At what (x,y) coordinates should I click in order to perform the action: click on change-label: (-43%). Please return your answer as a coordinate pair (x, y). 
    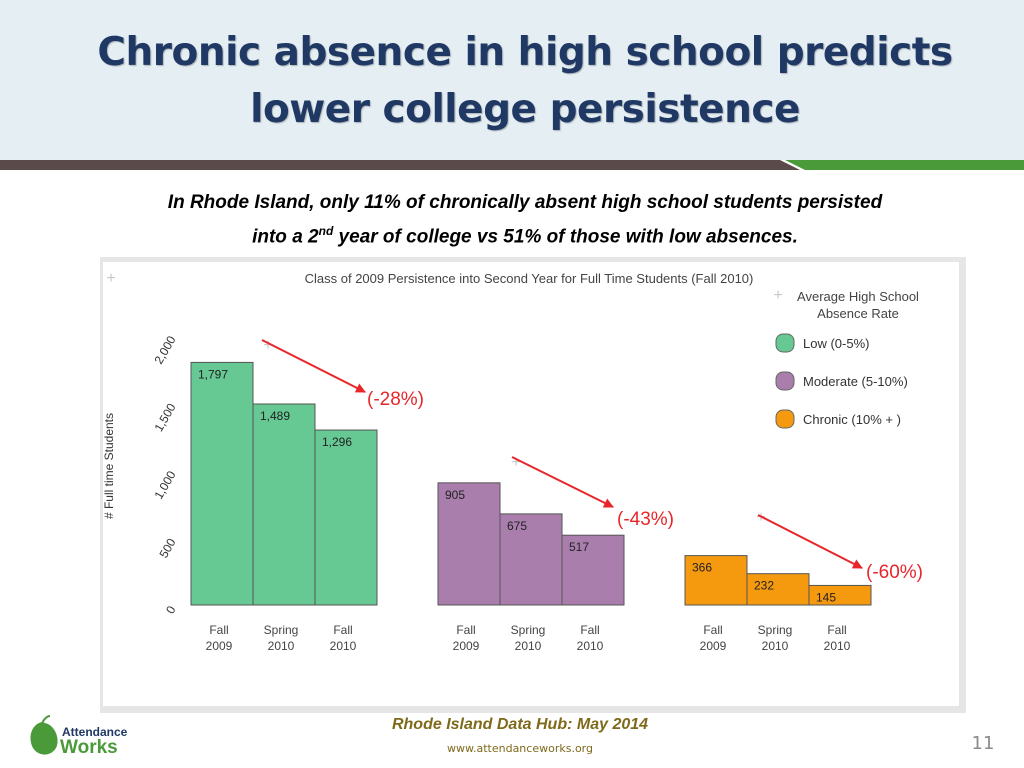
    Looking at the image, I should click on (645, 519).